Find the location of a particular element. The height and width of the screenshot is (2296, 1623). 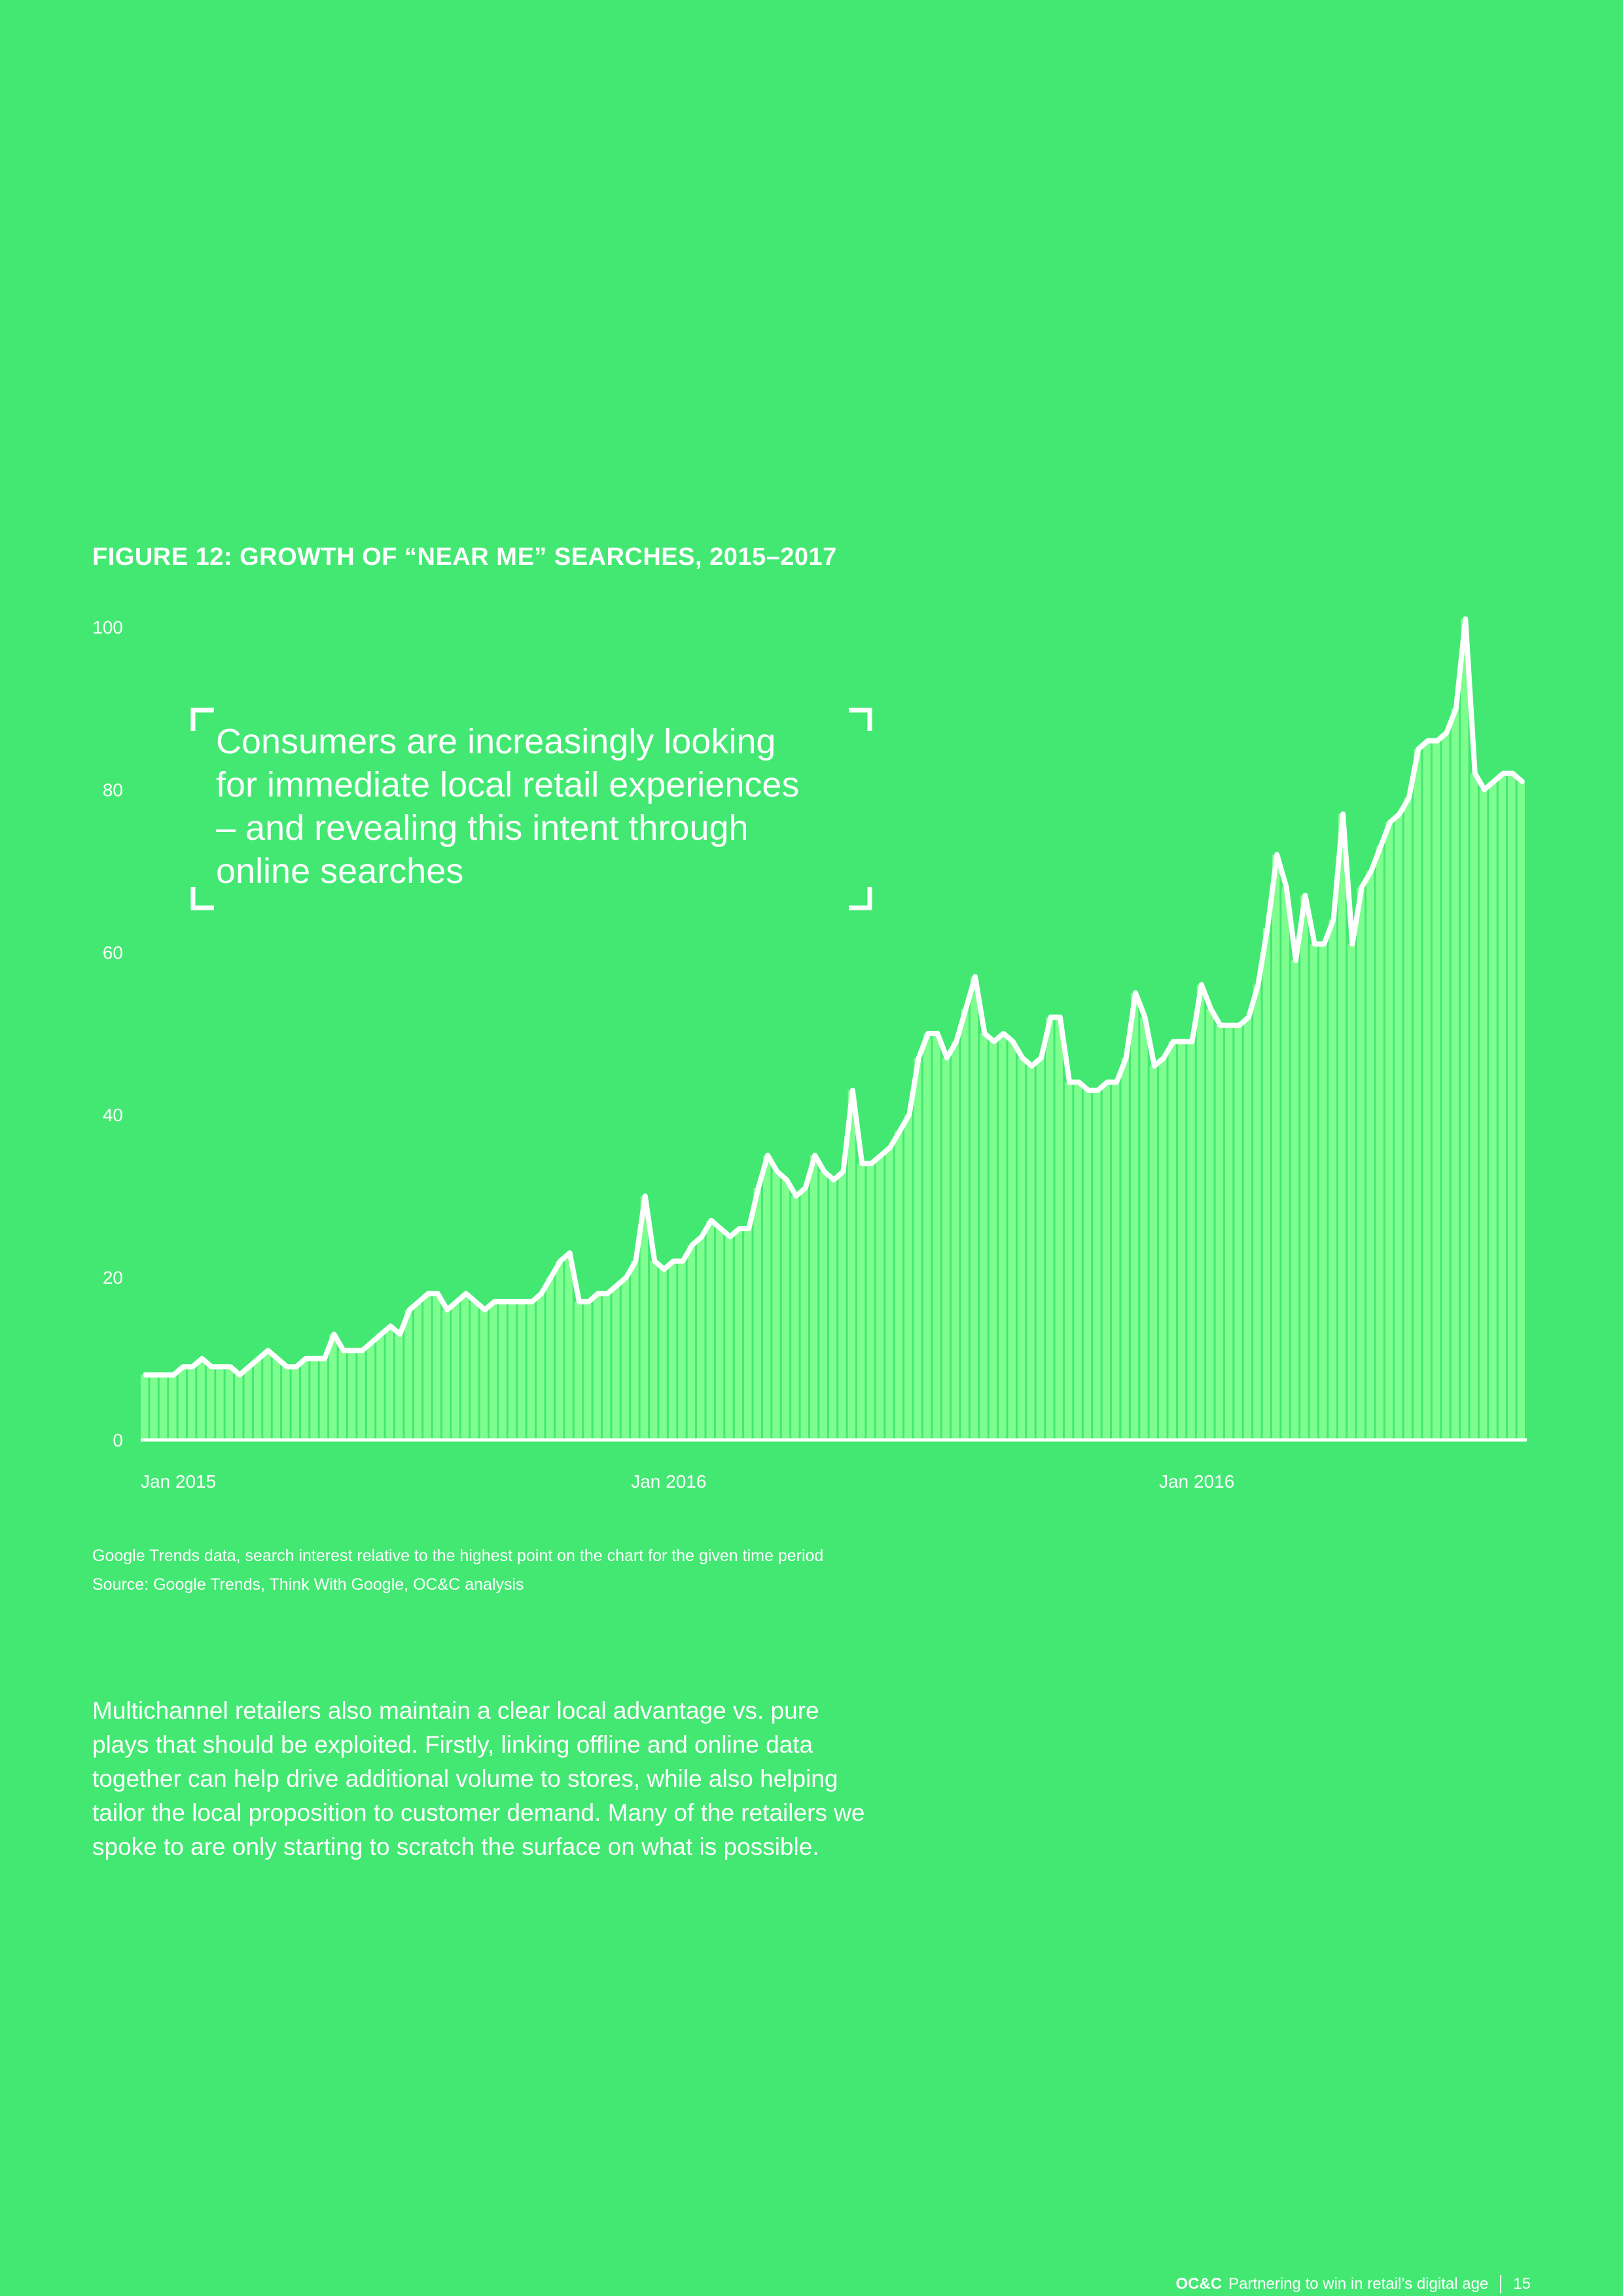

x-tick-label: Jan 2016 is located at coordinates (1196, 1481).